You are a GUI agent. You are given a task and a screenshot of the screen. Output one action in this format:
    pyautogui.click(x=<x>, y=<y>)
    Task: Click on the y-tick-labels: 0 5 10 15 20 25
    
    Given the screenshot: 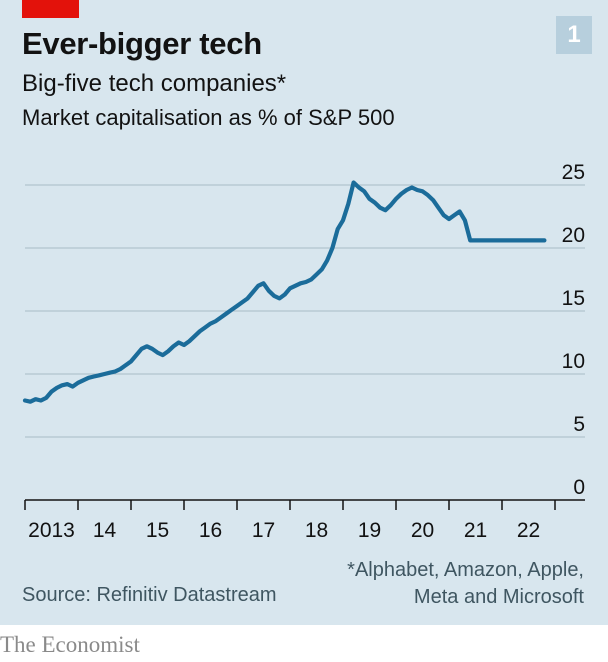 What is the action you would take?
    pyautogui.click(x=573, y=330)
    